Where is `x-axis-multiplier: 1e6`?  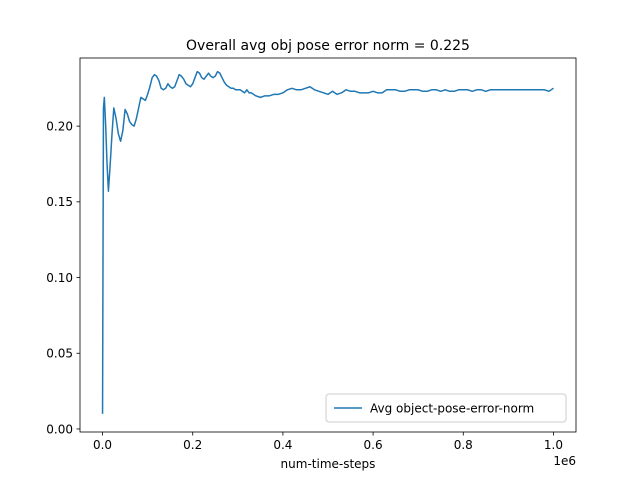 x-axis-multiplier: 1e6 is located at coordinates (564, 461).